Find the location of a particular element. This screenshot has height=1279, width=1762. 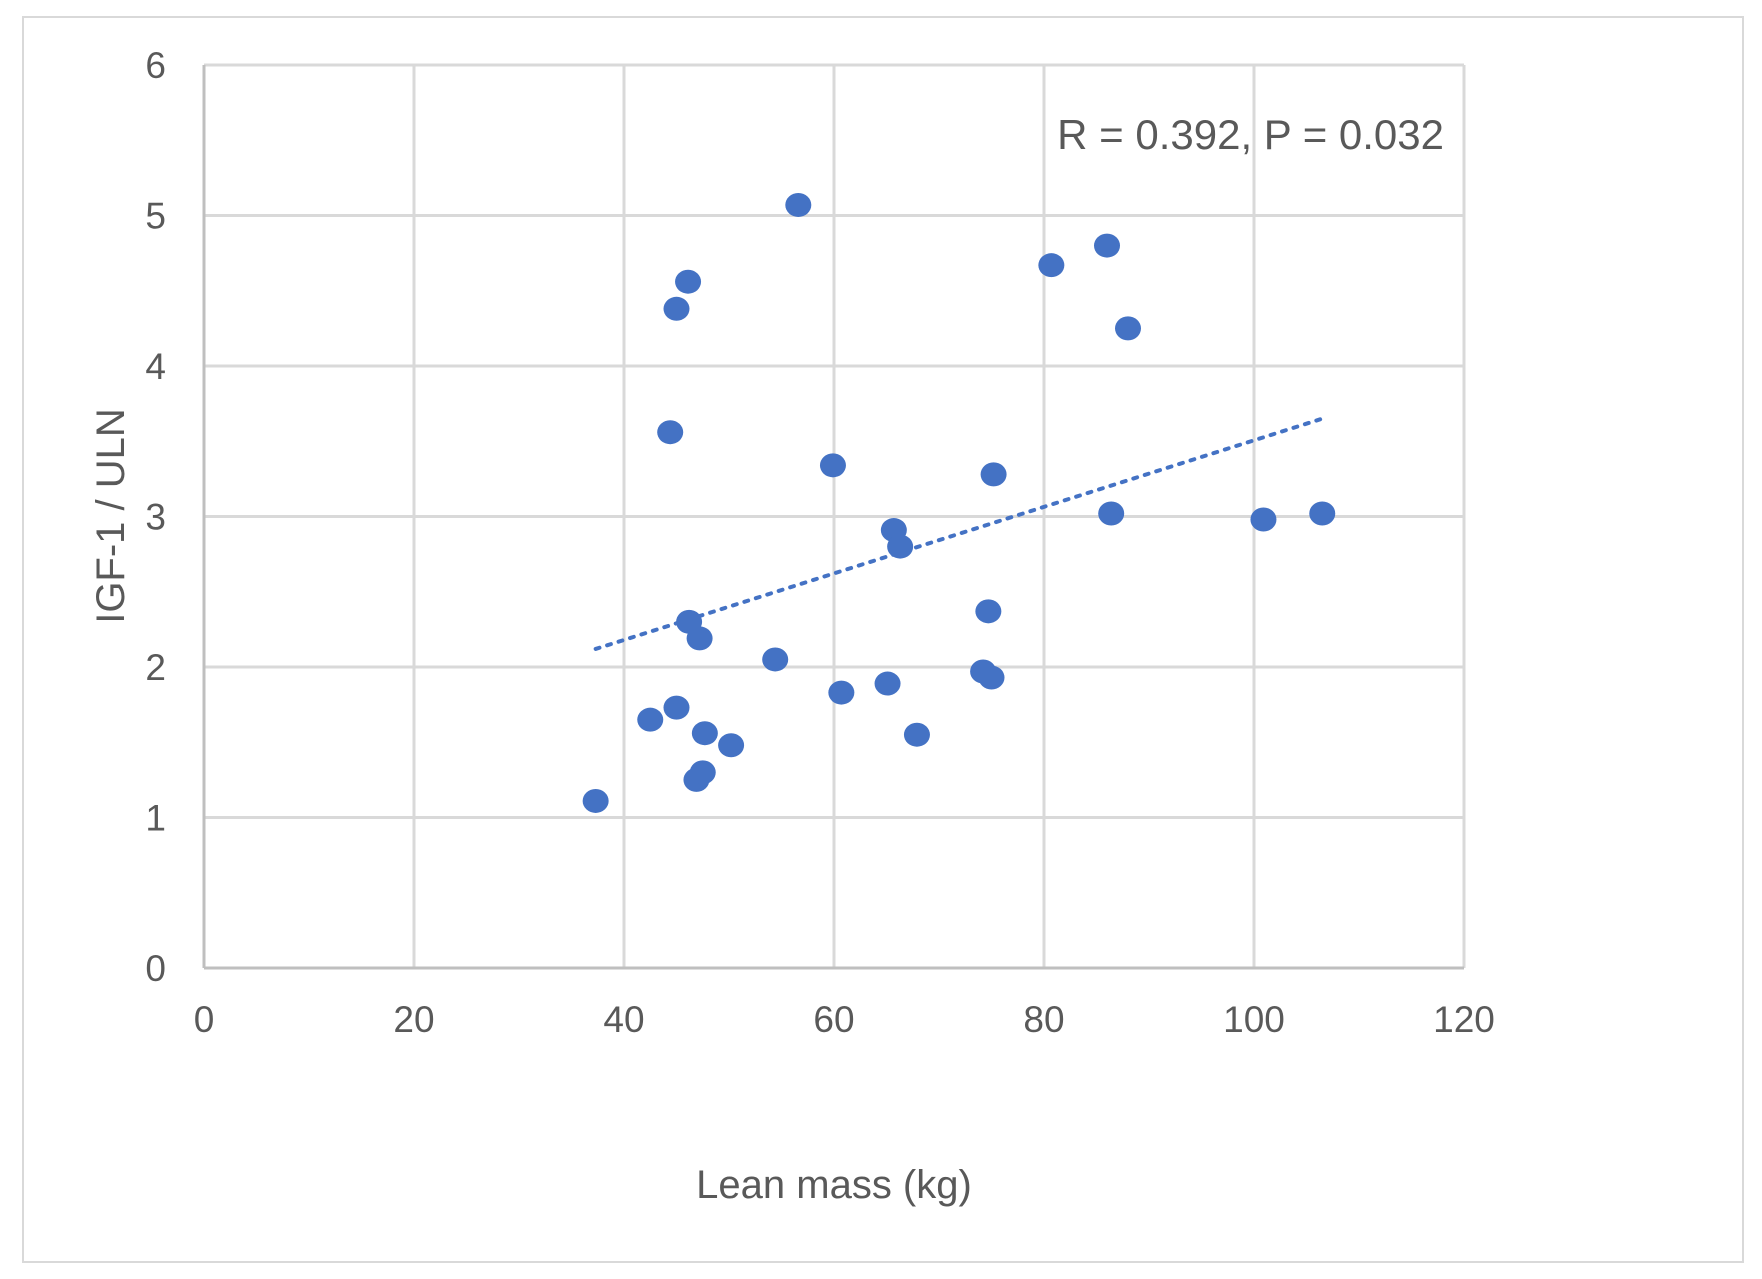

x-tick-label: 80 is located at coordinates (1043, 1019).